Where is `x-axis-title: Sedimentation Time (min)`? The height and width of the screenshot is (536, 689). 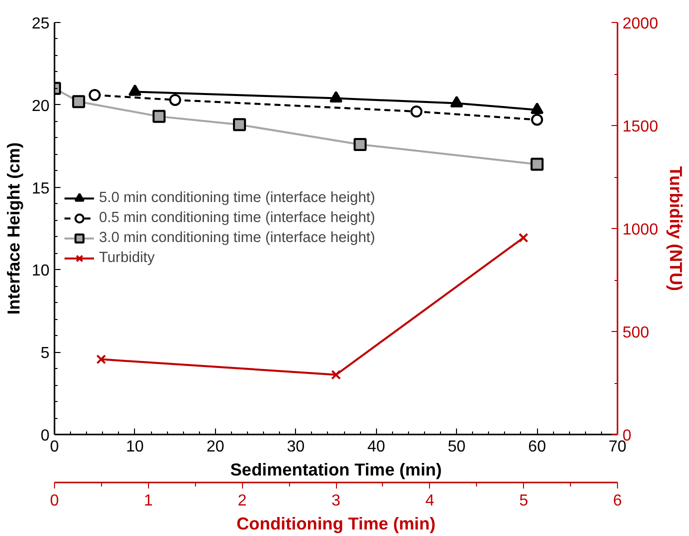 x-axis-title: Sedimentation Time (min) is located at coordinates (336, 470).